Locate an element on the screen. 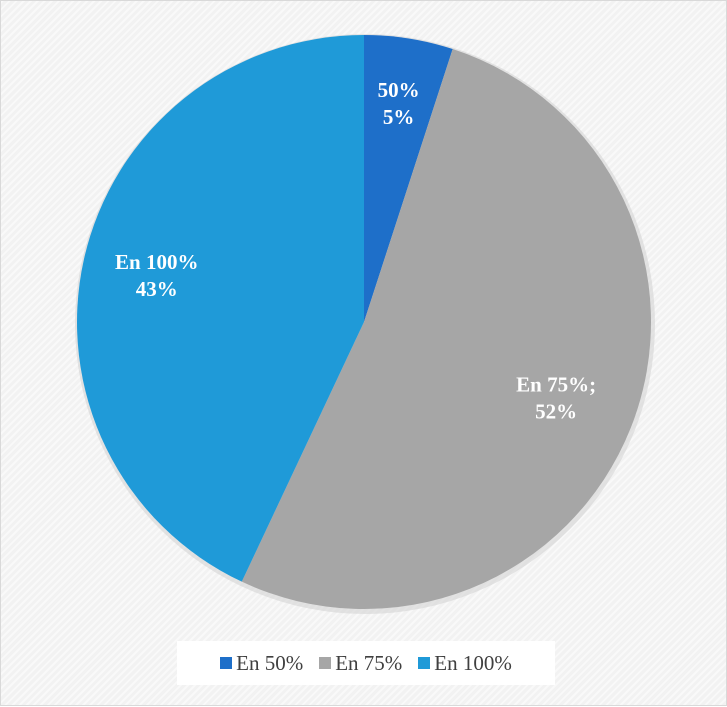 The width and height of the screenshot is (727, 707). legend-item-en-75: En 75% is located at coordinates (360, 663).